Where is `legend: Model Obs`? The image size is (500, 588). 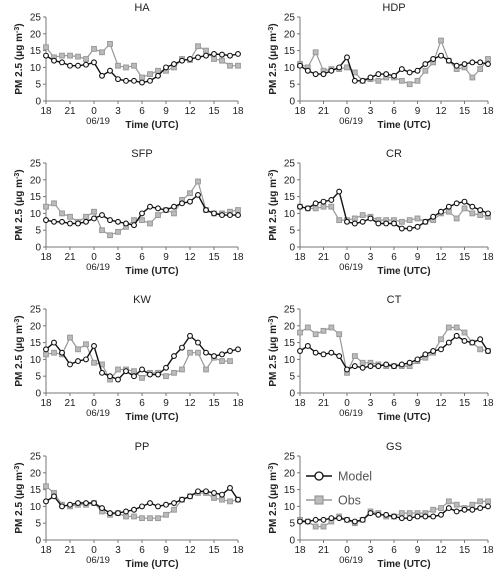
legend: Model Obs is located at coordinates (339, 489).